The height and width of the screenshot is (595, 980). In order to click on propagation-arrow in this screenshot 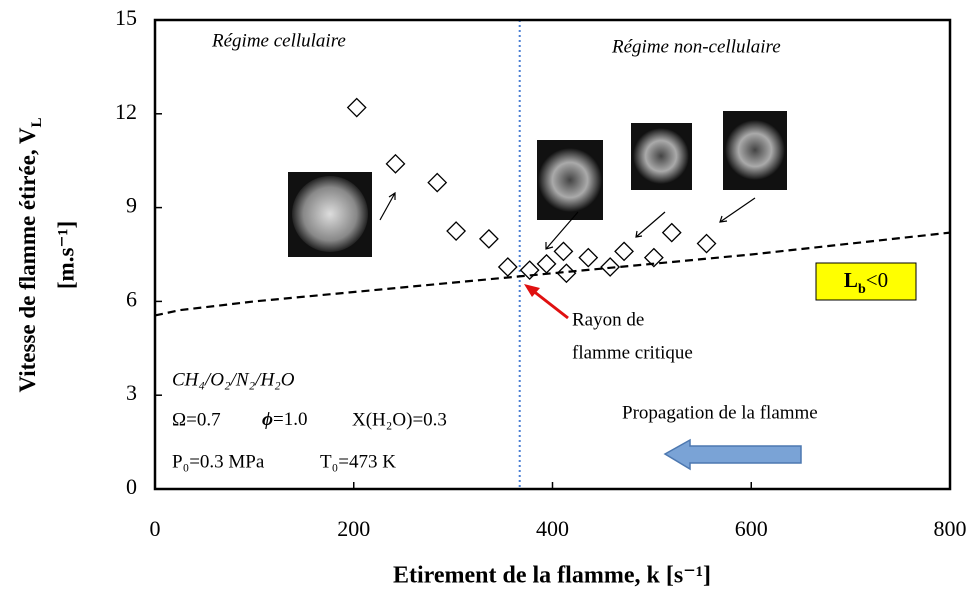, I will do `click(732, 454)`.